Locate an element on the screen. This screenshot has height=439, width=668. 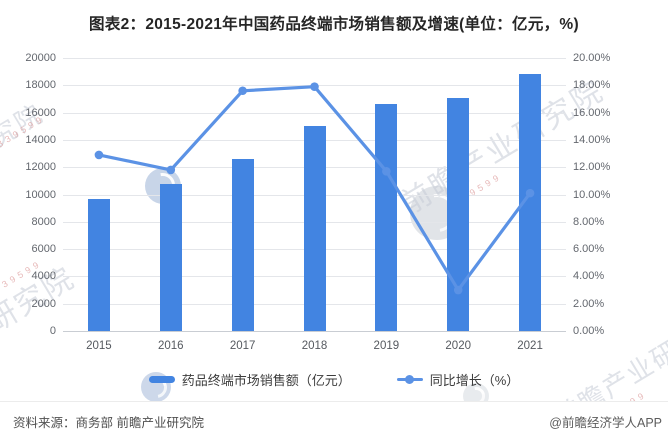
growth-point-2018 is located at coordinates (314, 86).